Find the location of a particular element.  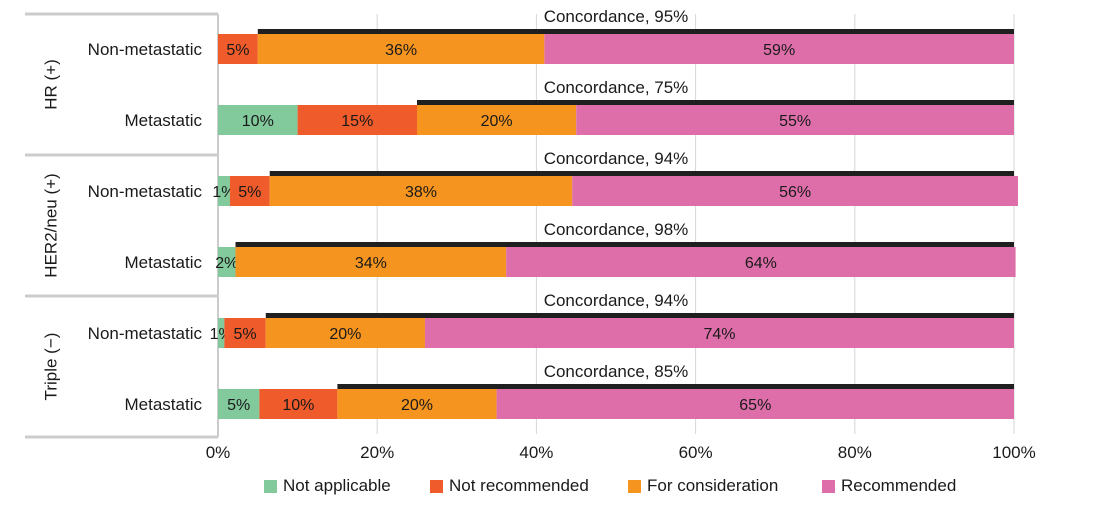

legend-label: Recommended is located at coordinates (899, 485).